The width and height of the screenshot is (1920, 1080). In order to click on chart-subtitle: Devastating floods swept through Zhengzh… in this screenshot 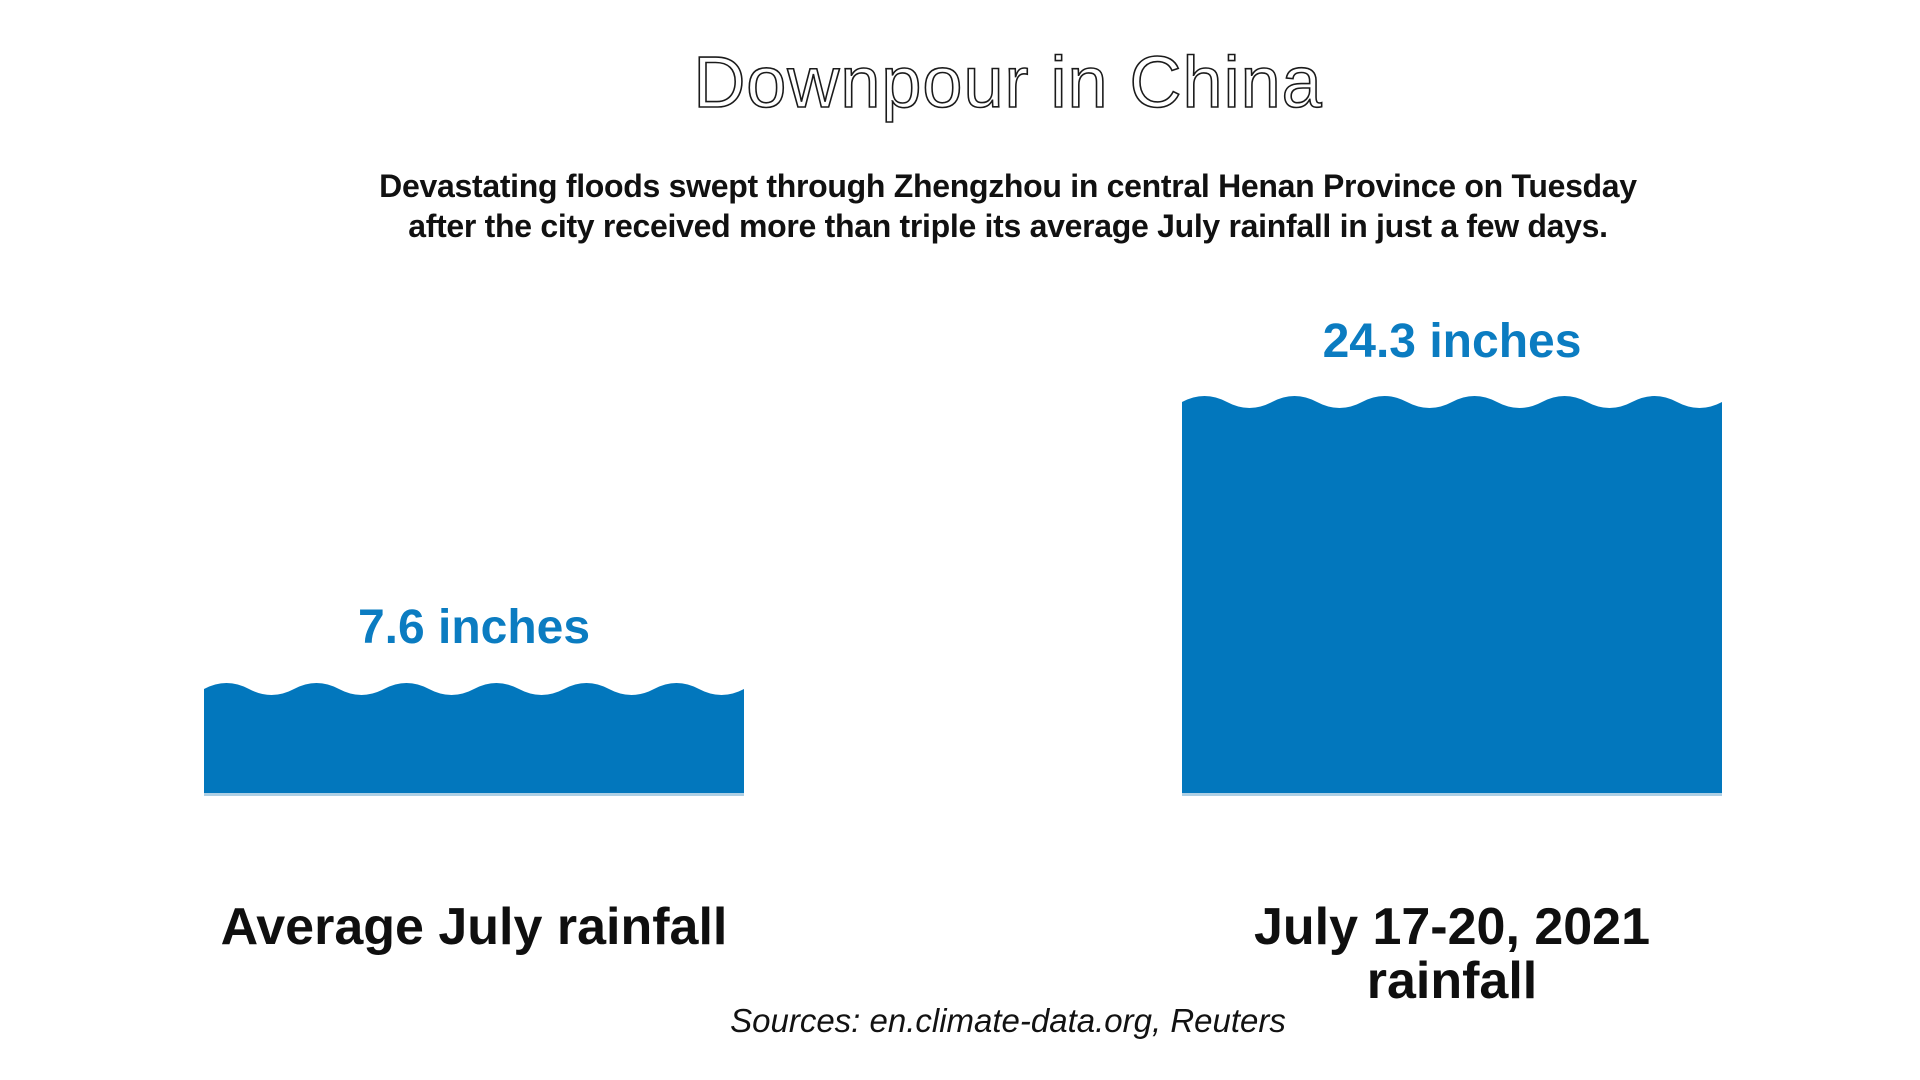, I will do `click(984, 206)`.